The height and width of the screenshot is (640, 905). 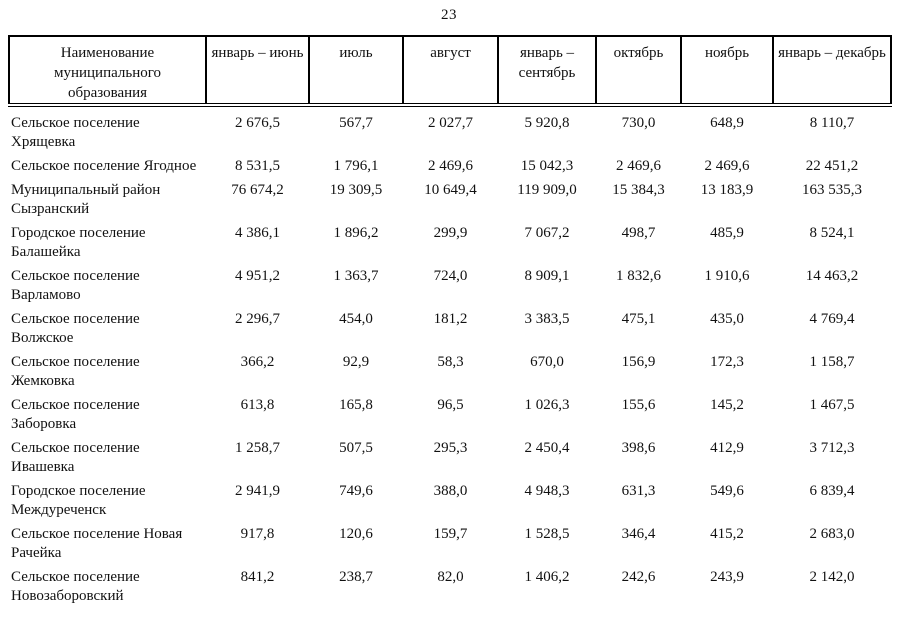 I want to click on col-header-october: октябрь, so click(x=638, y=71).